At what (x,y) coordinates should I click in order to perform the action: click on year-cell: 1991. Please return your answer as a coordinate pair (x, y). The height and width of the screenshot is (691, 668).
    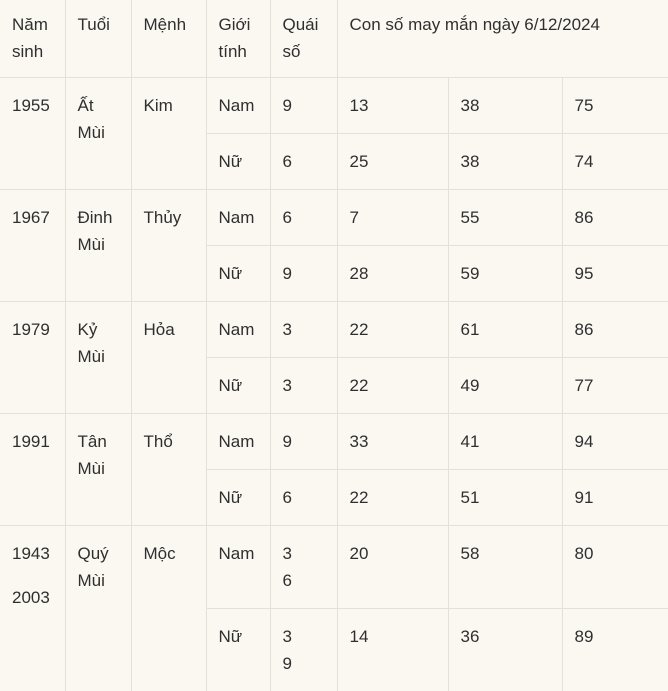
    Looking at the image, I should click on (32, 470).